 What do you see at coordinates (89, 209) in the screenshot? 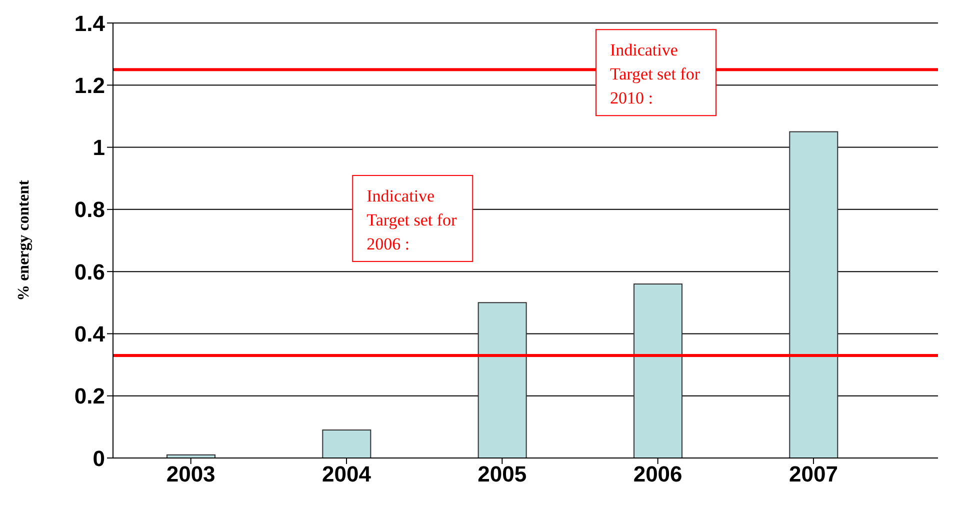
I see `y-tick-label: 0.8` at bounding box center [89, 209].